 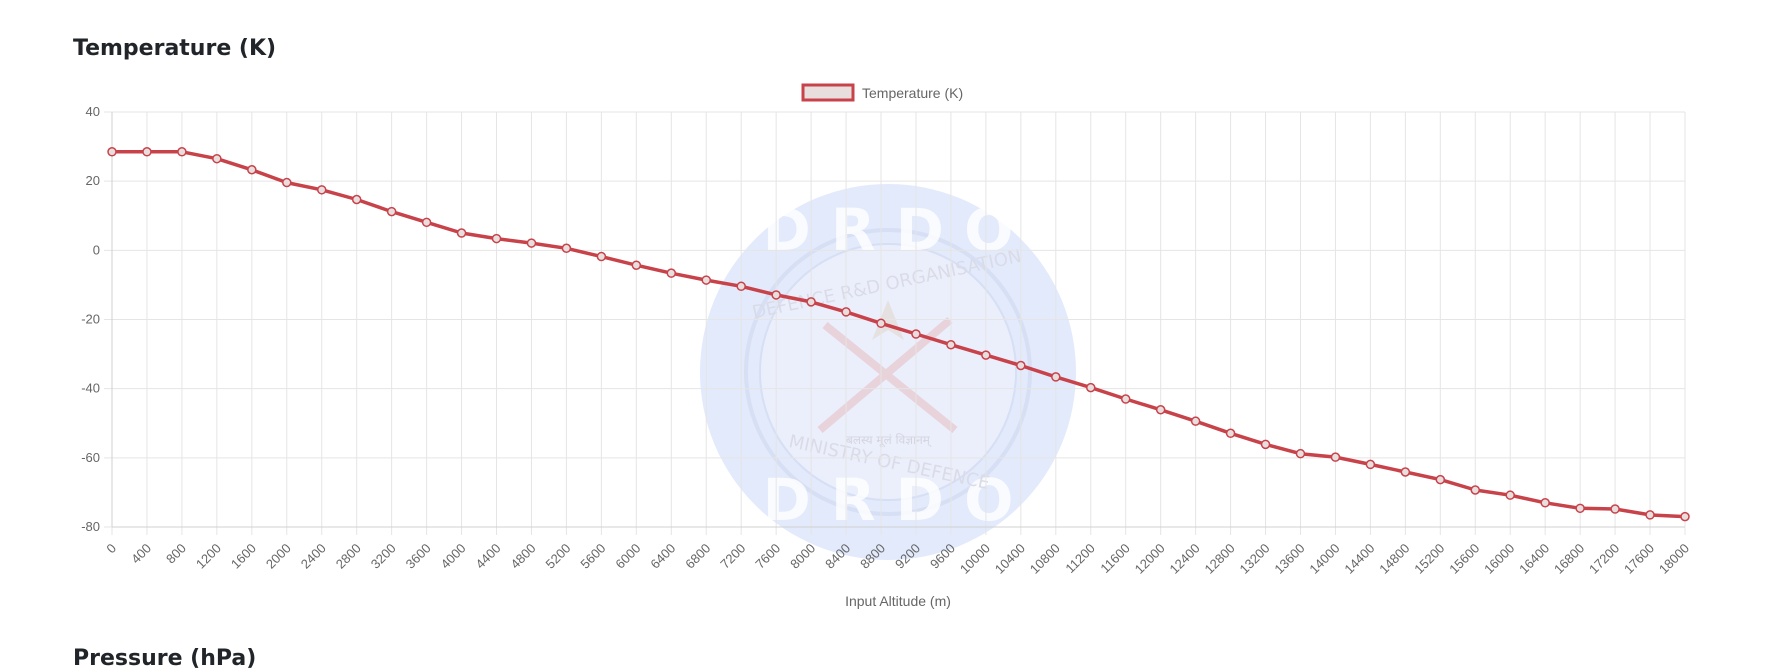 What do you see at coordinates (1359, 559) in the screenshot?
I see `x-tick-label: 14400` at bounding box center [1359, 559].